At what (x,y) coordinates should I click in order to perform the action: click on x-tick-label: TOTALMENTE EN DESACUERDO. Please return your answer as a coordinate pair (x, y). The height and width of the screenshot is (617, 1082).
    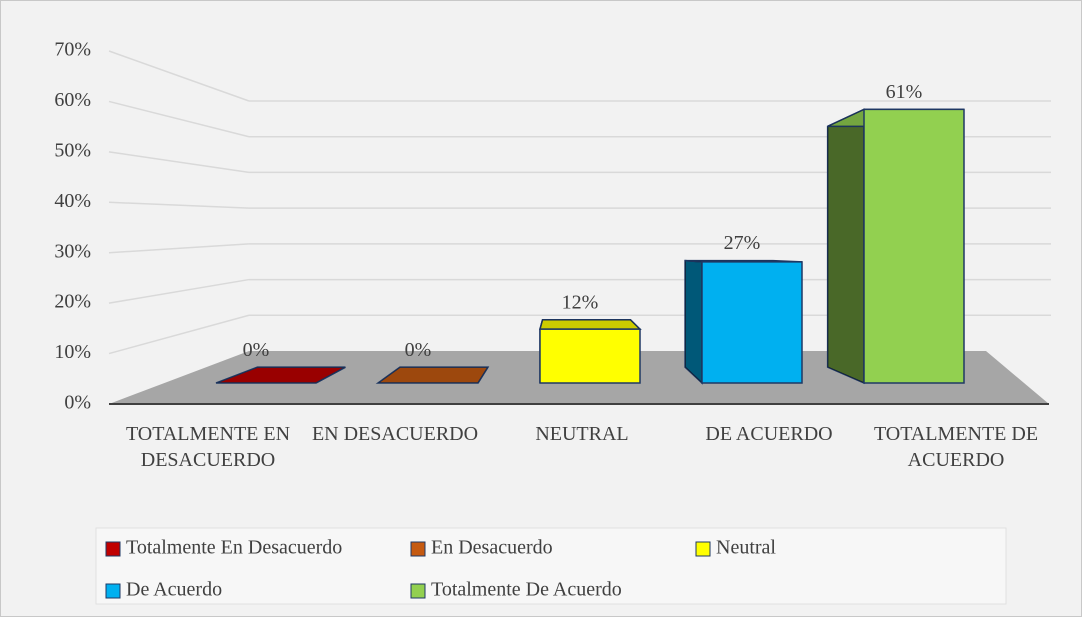
    Looking at the image, I should click on (208, 447).